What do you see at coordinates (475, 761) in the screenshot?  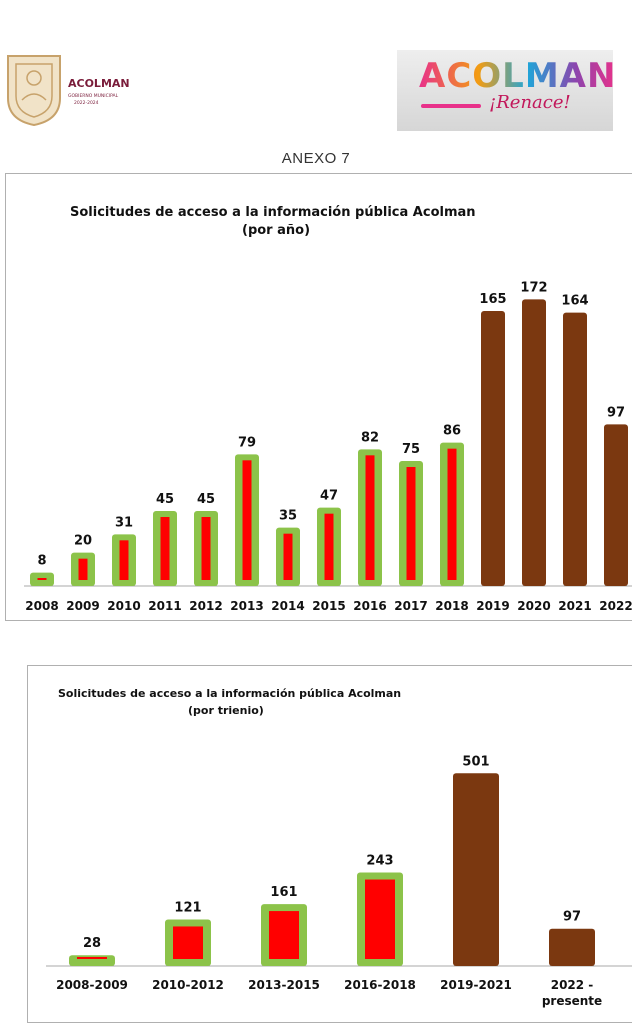 I see `value-label-2019-2021: 501` at bounding box center [475, 761].